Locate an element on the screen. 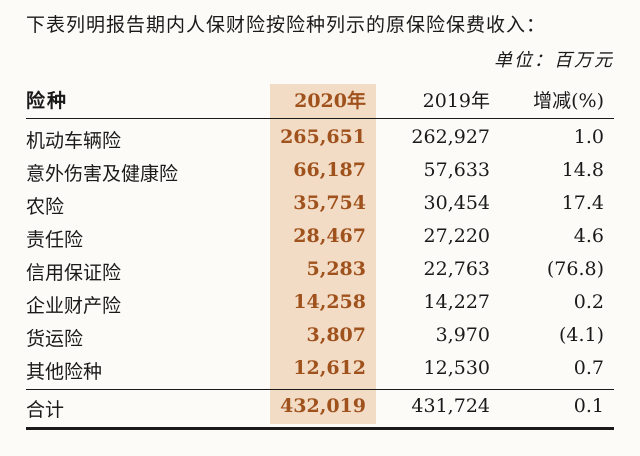 The width and height of the screenshot is (640, 456). table-row: 货运险 3,807 3,970 (4.1) is located at coordinates (320, 336).